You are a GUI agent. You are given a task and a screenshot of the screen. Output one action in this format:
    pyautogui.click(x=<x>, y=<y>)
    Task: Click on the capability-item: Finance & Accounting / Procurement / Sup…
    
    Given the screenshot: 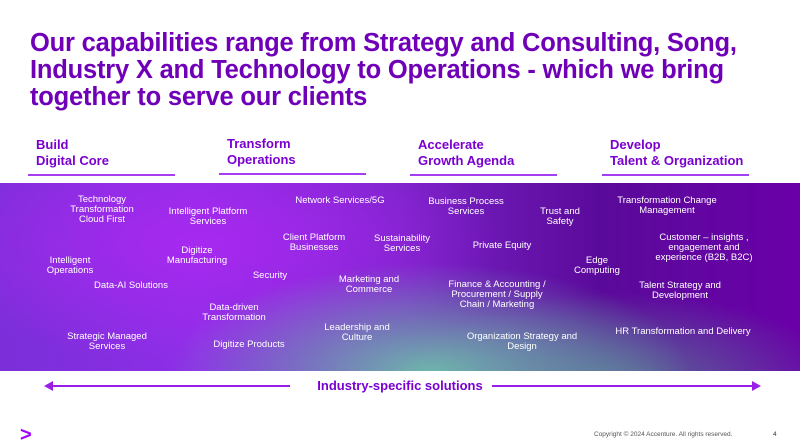 What is the action you would take?
    pyautogui.click(x=497, y=294)
    